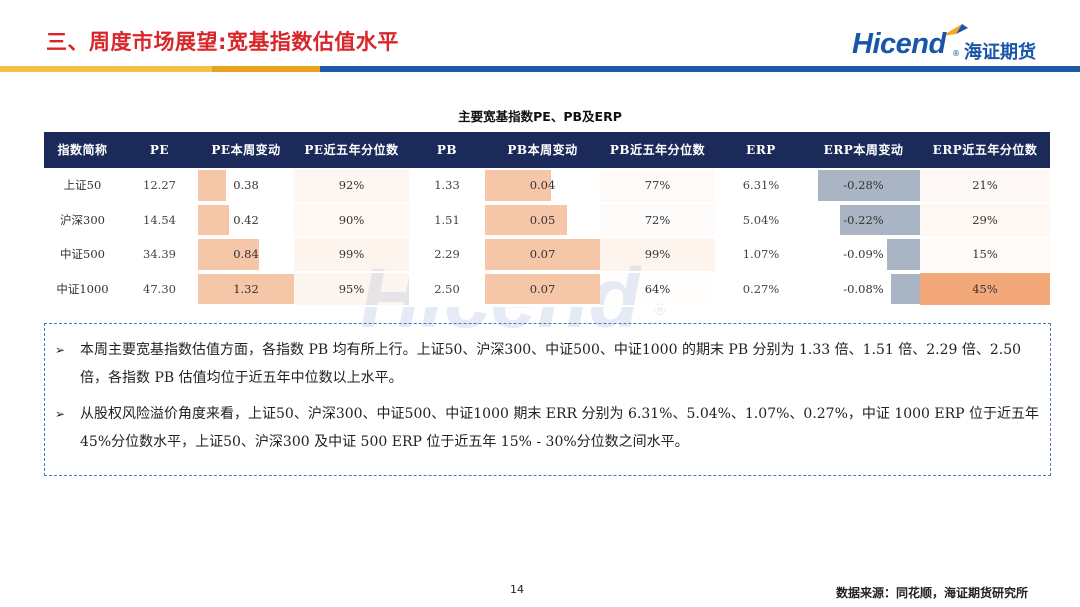  Describe the element at coordinates (82, 254) in the screenshot. I see `index-name: 中证500` at that location.